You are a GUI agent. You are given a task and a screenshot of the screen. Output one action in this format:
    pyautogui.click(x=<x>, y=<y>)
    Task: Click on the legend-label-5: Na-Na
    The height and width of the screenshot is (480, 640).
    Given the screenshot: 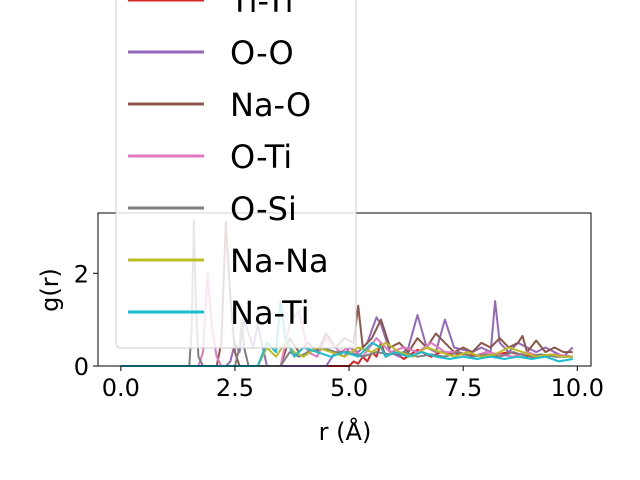 What is the action you would take?
    pyautogui.click(x=279, y=261)
    